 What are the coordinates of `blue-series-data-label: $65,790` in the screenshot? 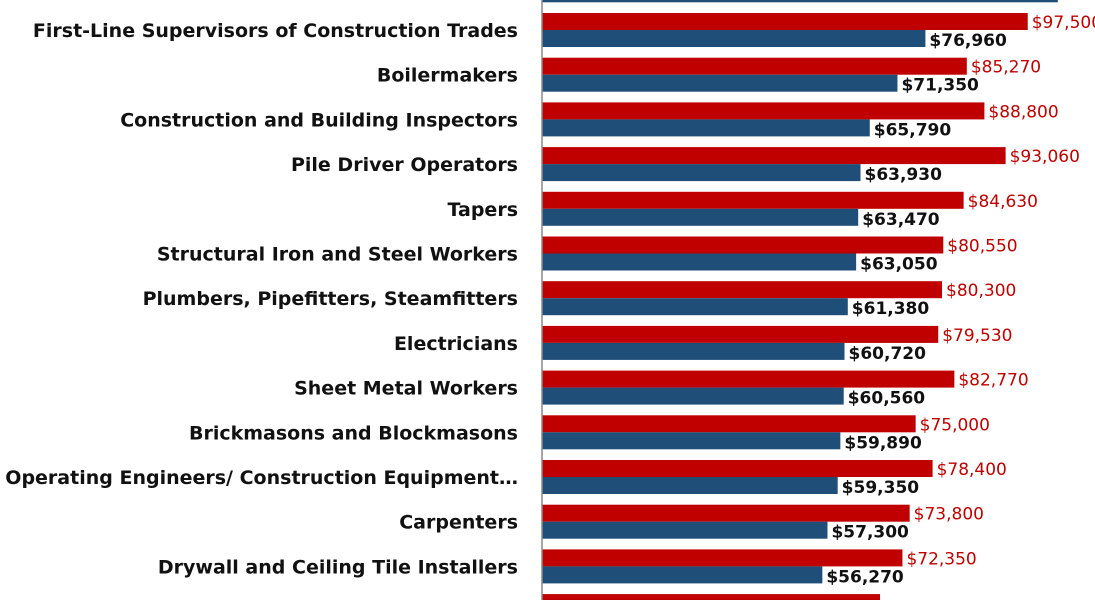 It's located at (913, 130).